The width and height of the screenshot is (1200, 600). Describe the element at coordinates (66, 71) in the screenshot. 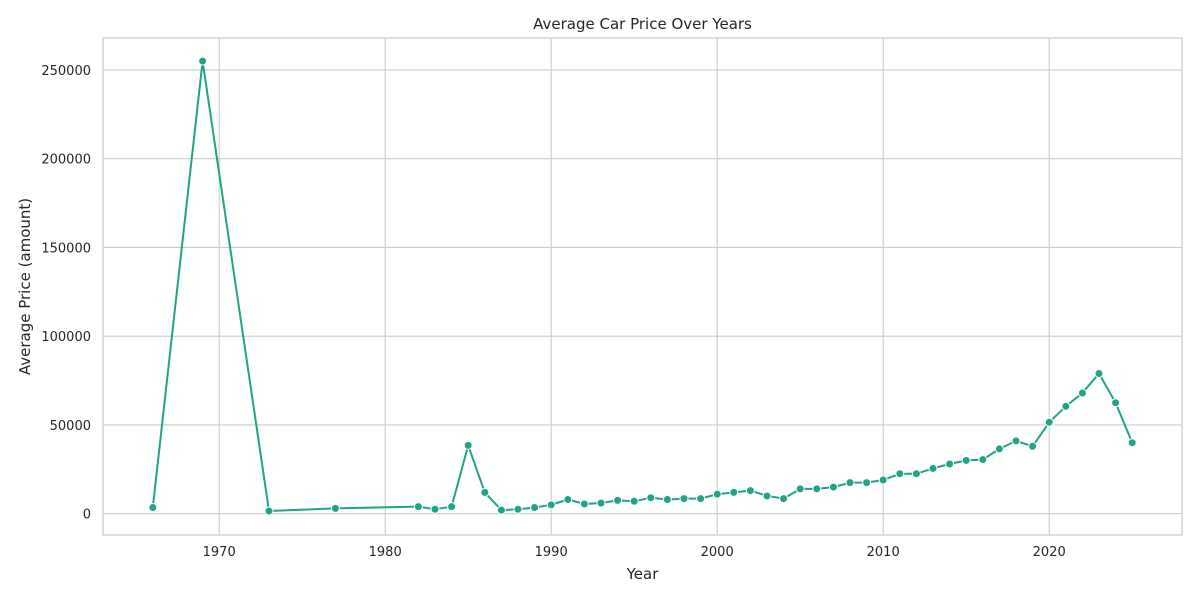

I see `y-tick-label: 250000` at that location.